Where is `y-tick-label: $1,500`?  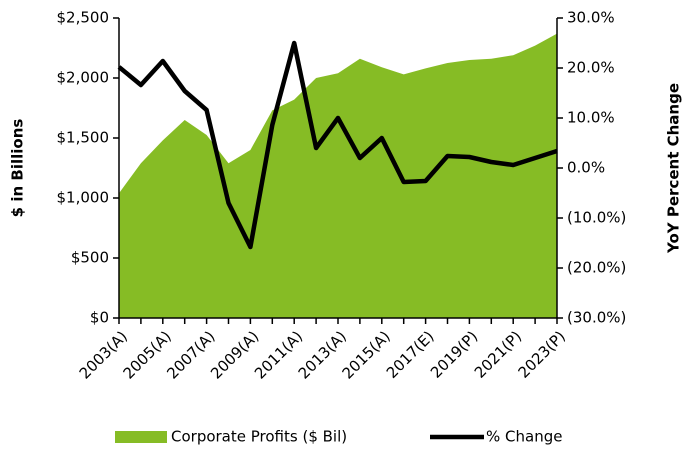 y-tick-label: $1,500 is located at coordinates (83, 138).